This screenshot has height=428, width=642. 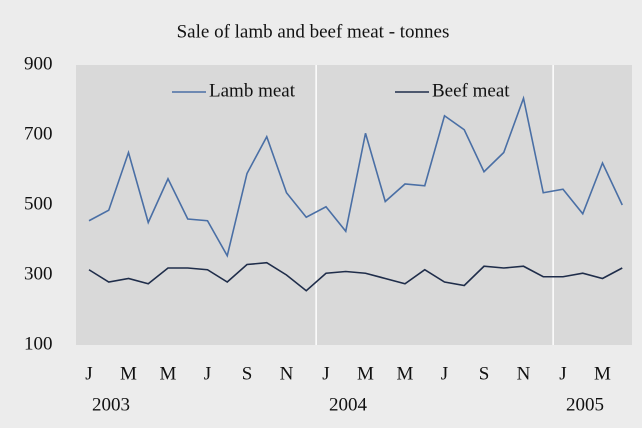 What do you see at coordinates (355, 276) in the screenshot?
I see `series-line` at bounding box center [355, 276].